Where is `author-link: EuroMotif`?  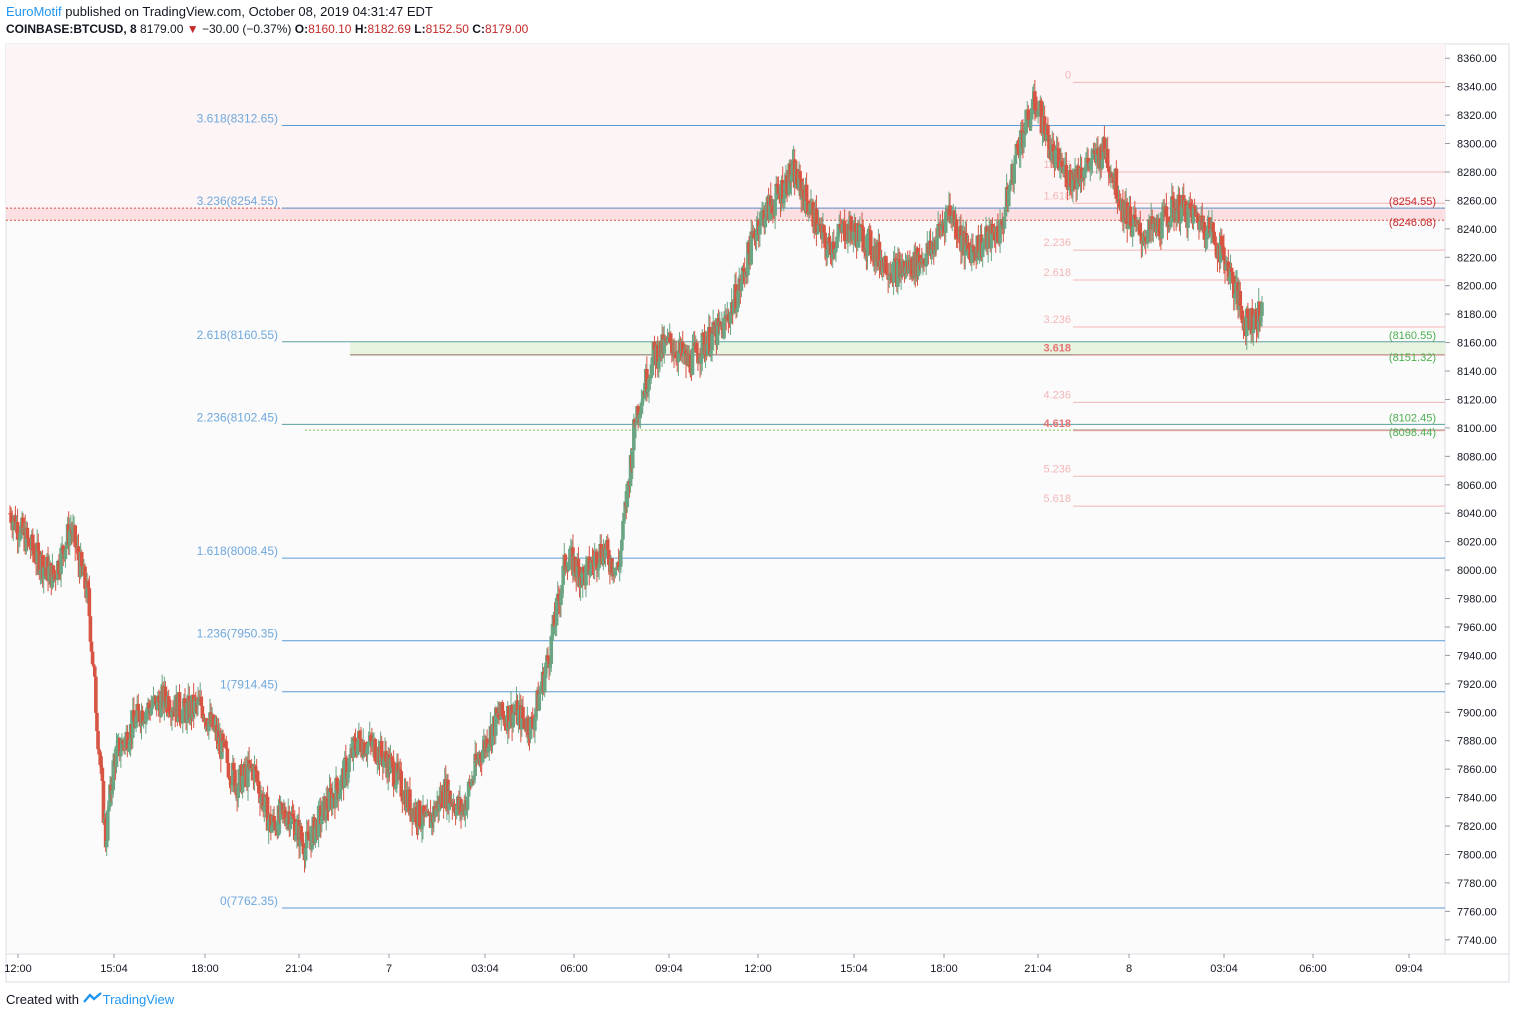 author-link: EuroMotif is located at coordinates (34, 11).